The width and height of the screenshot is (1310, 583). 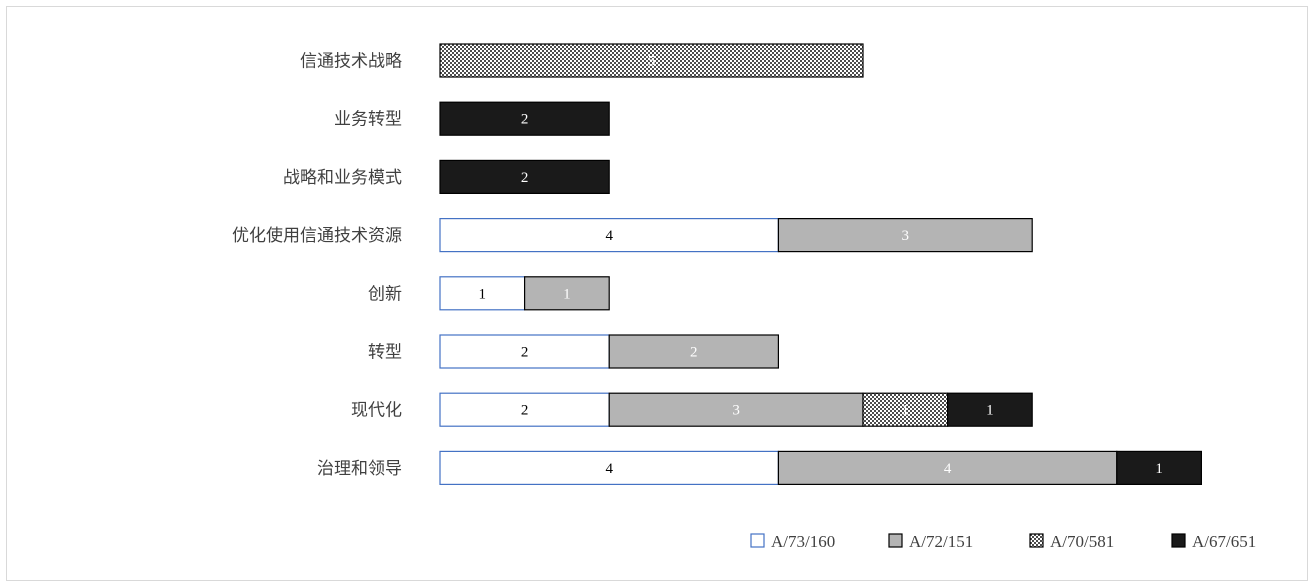 I want to click on legend-label: A/72/151, so click(x=941, y=541).